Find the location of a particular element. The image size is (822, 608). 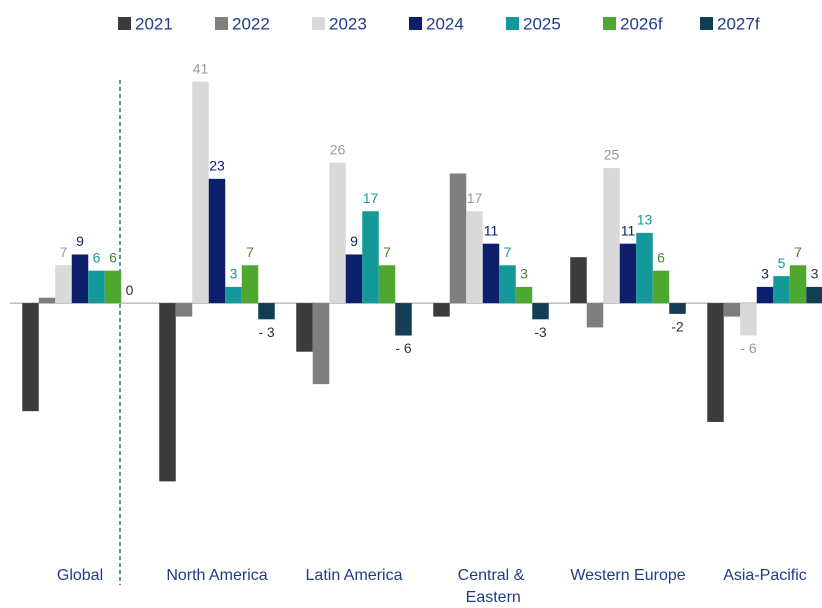

legend-label: 2027f is located at coordinates (738, 23).